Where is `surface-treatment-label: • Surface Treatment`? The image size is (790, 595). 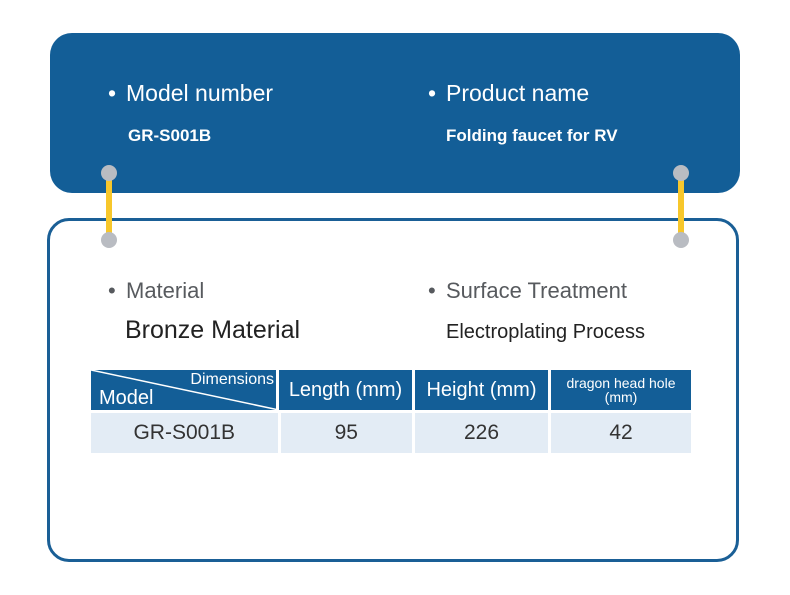
surface-treatment-label: • Surface Treatment is located at coordinates (527, 290).